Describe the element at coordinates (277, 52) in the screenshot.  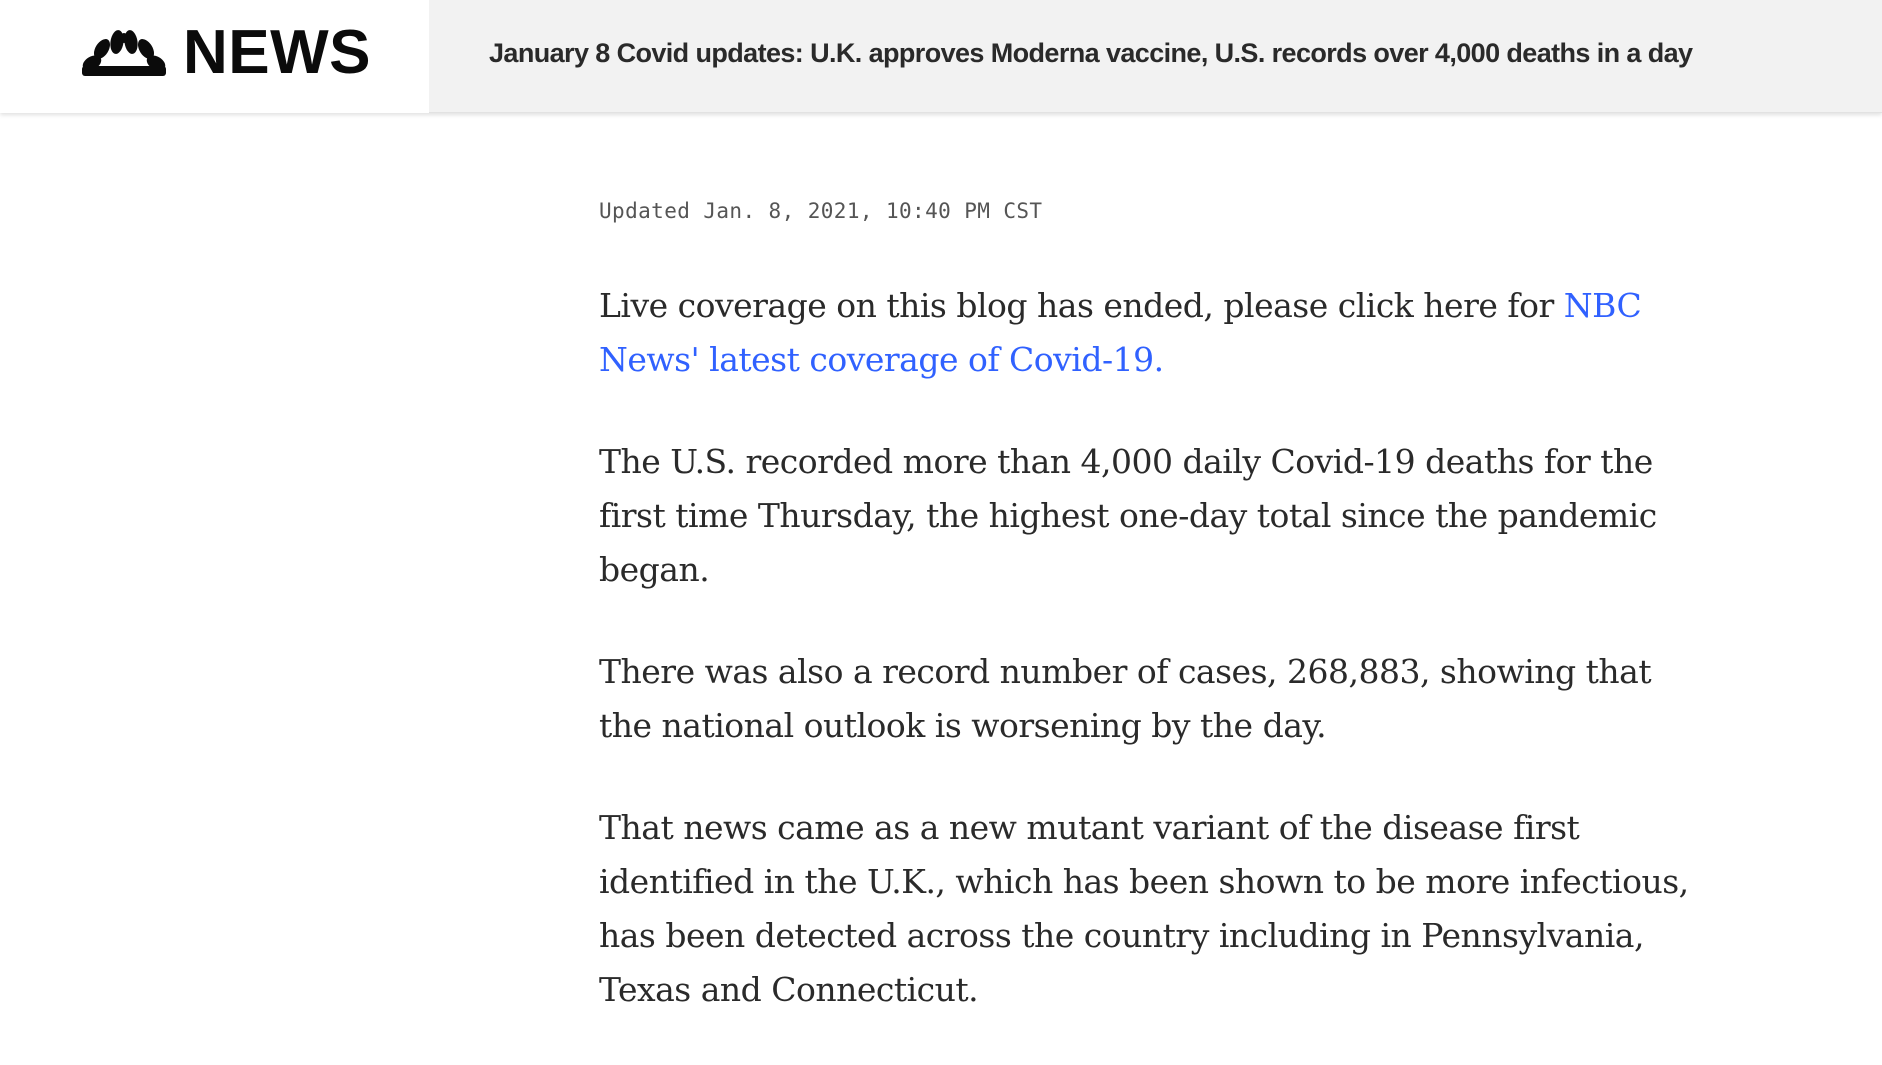
I see `brand-wordmark: NEWS` at that location.